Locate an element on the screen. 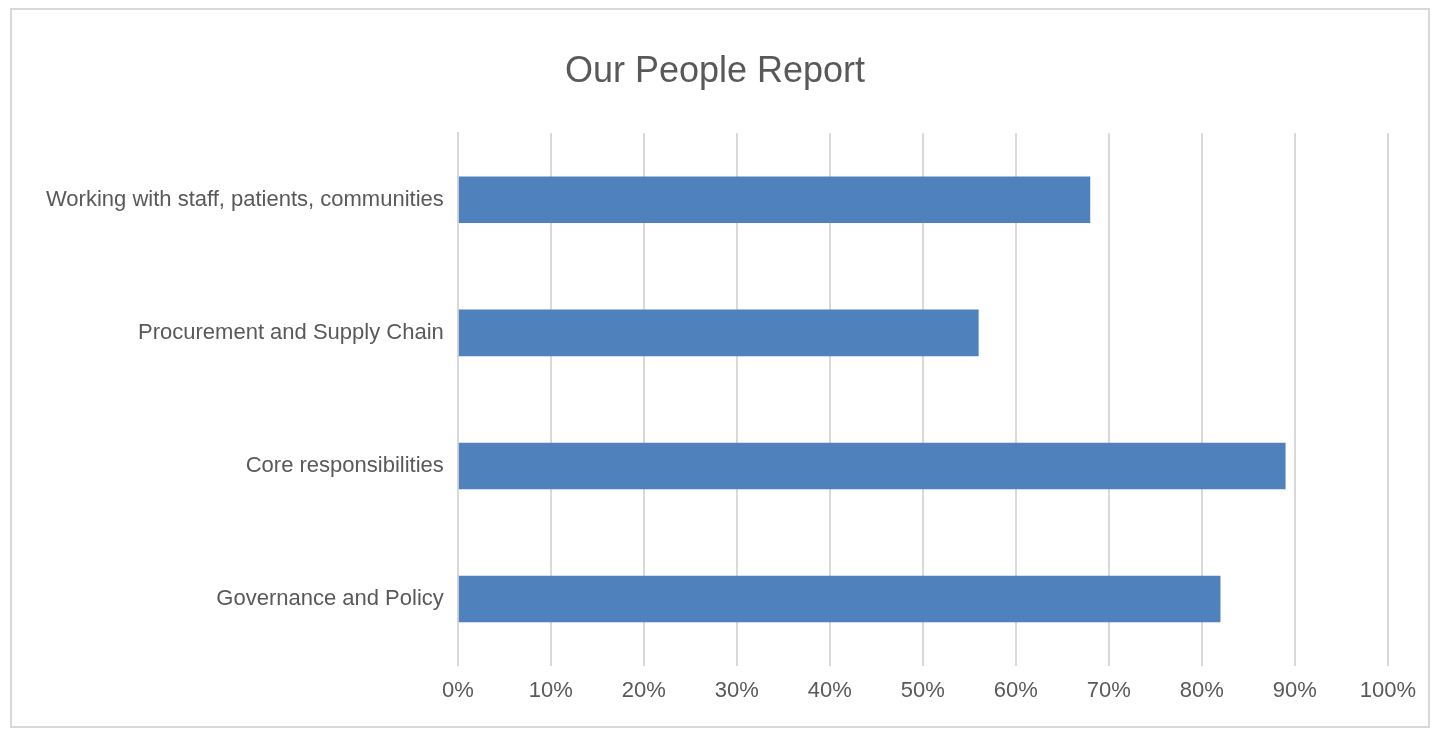  x-tick-label: 90% is located at coordinates (1294, 689).